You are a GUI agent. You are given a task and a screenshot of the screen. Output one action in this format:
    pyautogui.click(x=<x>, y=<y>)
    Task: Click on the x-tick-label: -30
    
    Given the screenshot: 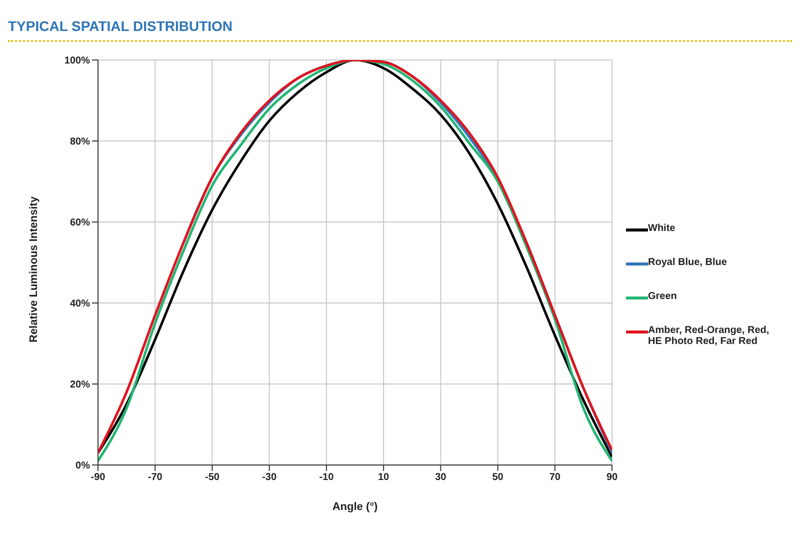 What is the action you would take?
    pyautogui.click(x=269, y=478)
    